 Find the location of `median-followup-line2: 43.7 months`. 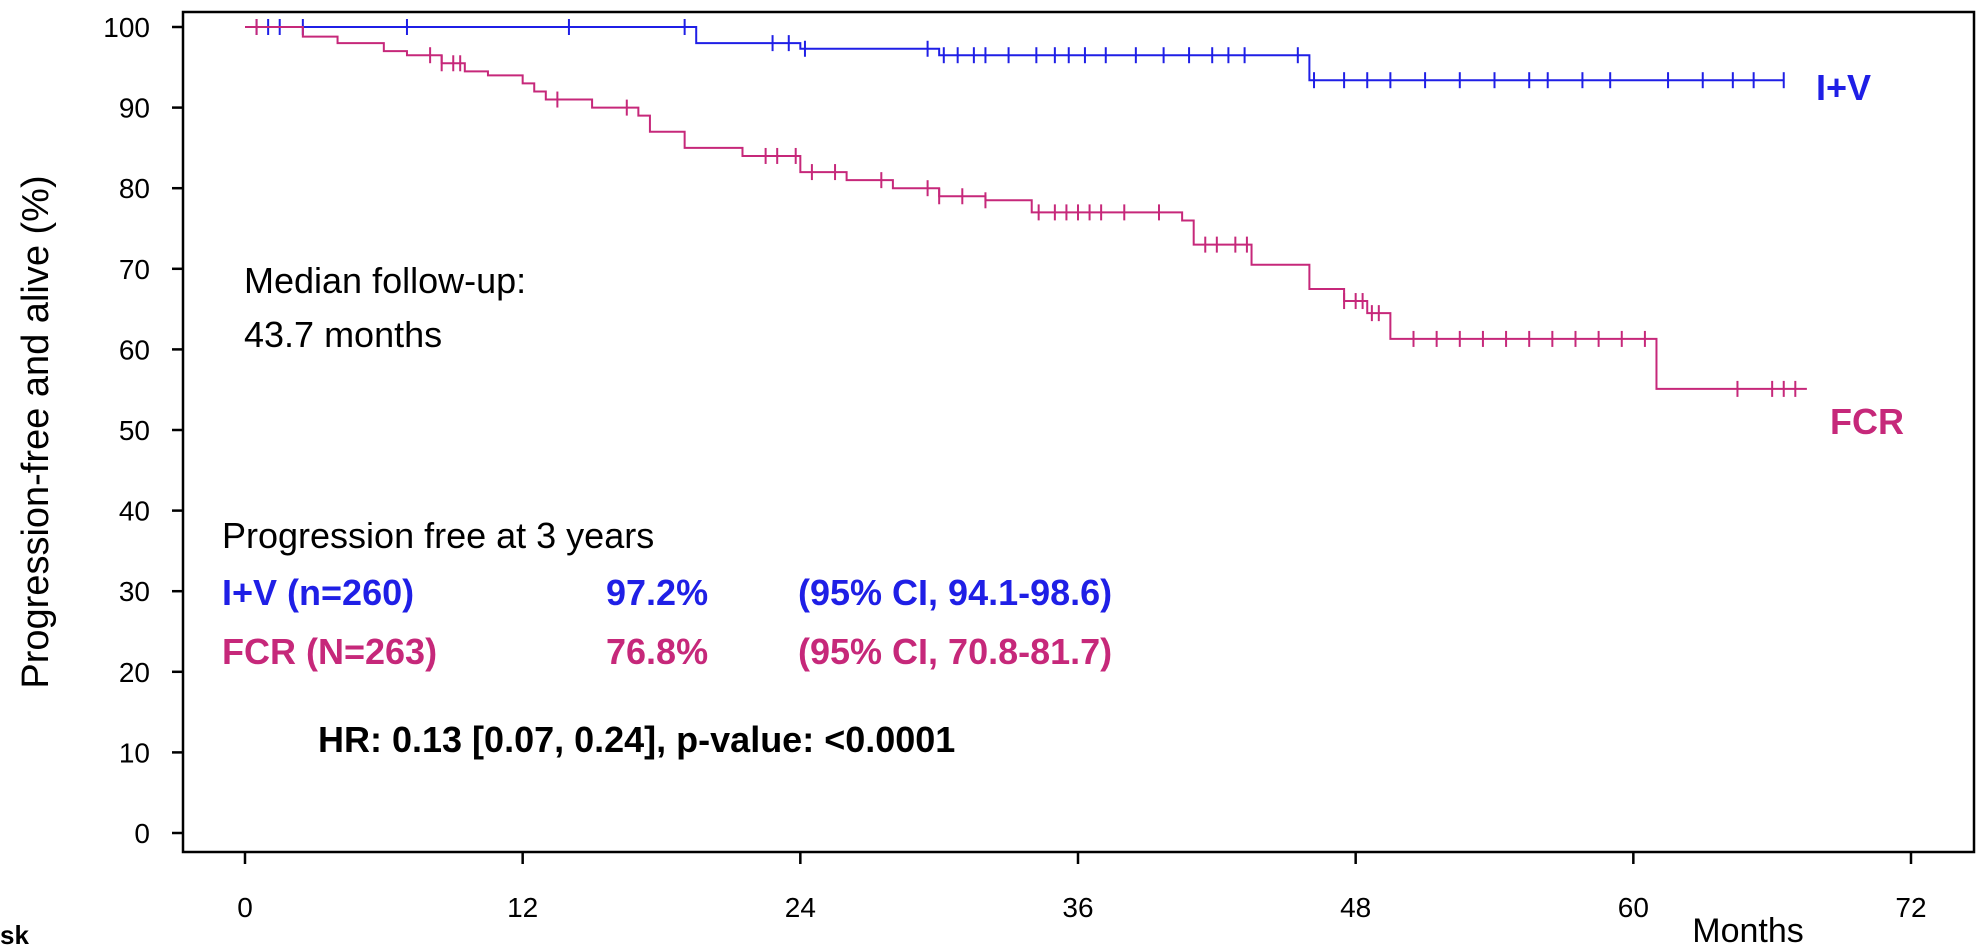

median-followup-line2: 43.7 months is located at coordinates (343, 334).